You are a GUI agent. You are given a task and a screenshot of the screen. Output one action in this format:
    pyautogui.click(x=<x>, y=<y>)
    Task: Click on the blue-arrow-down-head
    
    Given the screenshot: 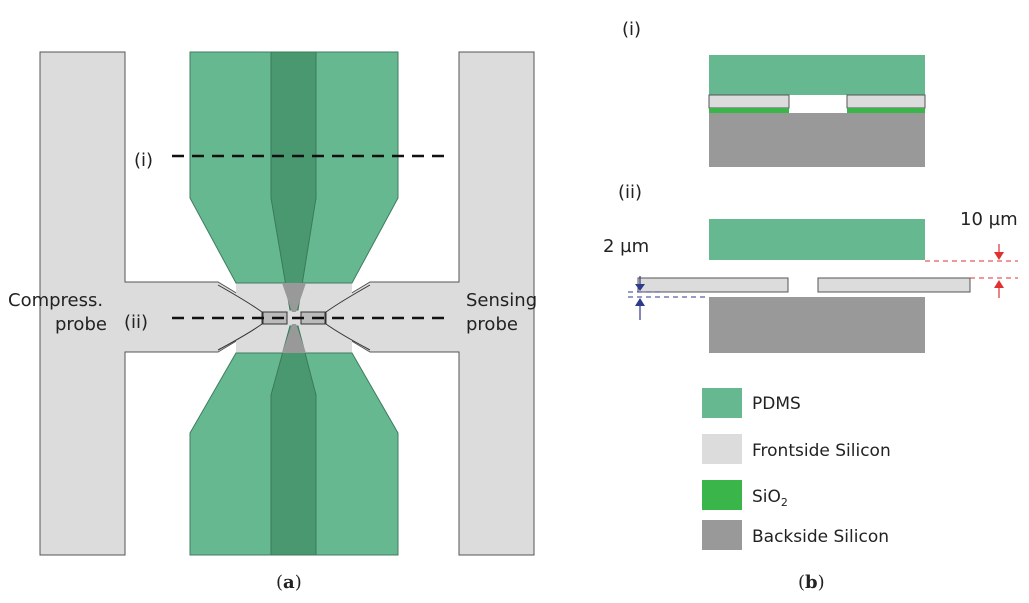 What is the action you would take?
    pyautogui.click(x=640, y=287)
    